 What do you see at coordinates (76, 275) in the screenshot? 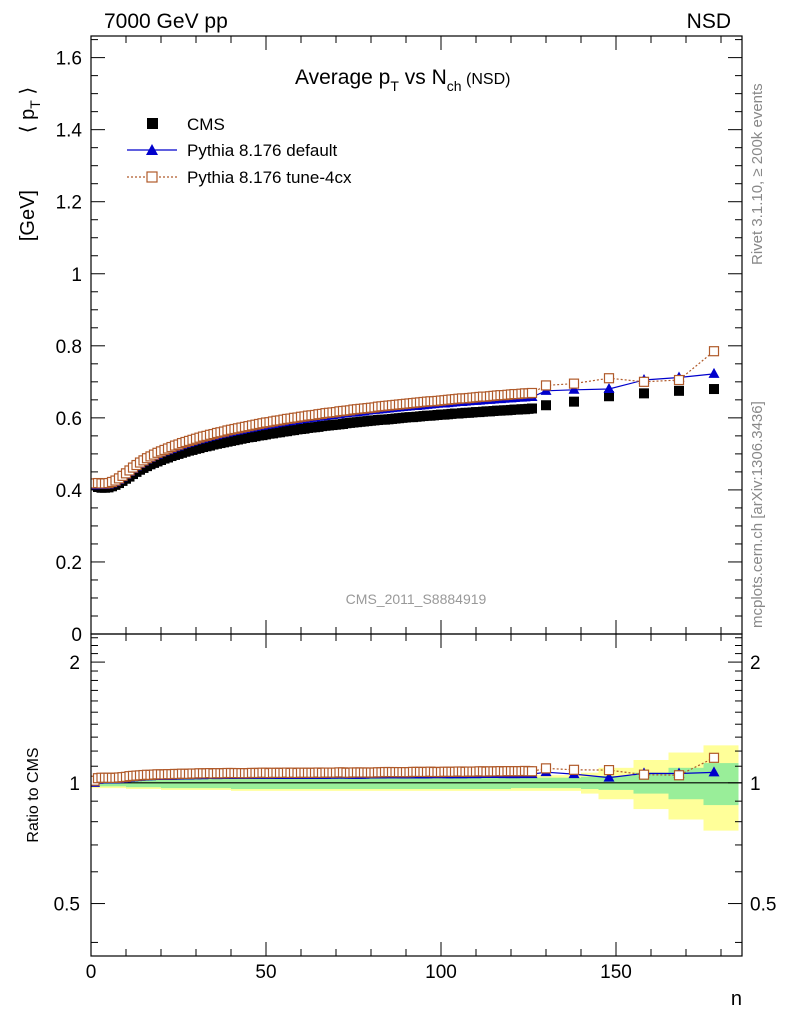
I see `y-tick-label: 1` at bounding box center [76, 275].